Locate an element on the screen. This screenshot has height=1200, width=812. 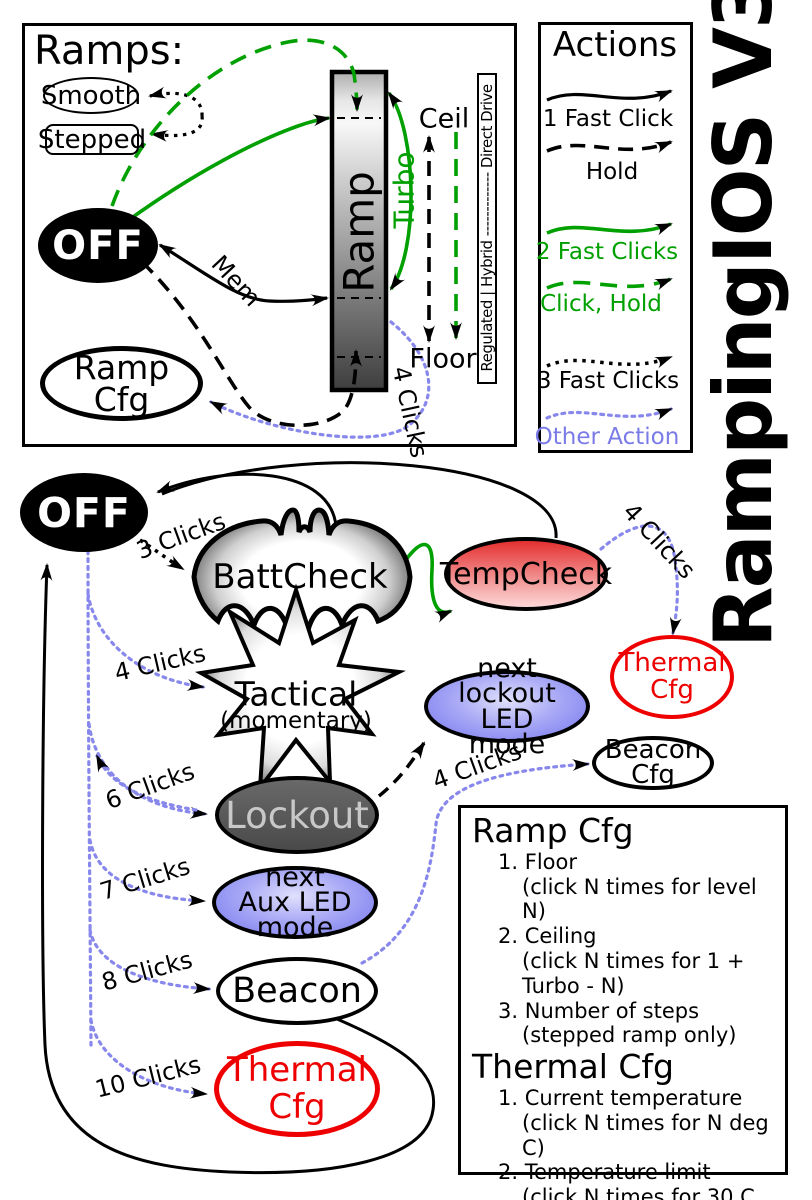
cfg-item-sub: (click N times for N deg C) is located at coordinates (645, 1135).